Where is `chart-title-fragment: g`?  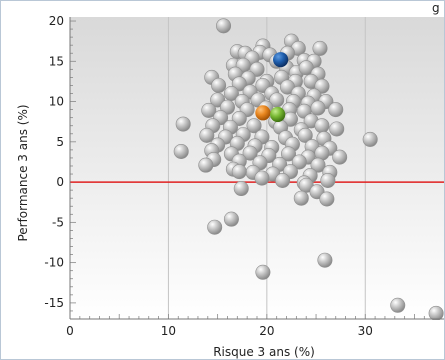
chart-title-fragment: g is located at coordinates (436, 8).